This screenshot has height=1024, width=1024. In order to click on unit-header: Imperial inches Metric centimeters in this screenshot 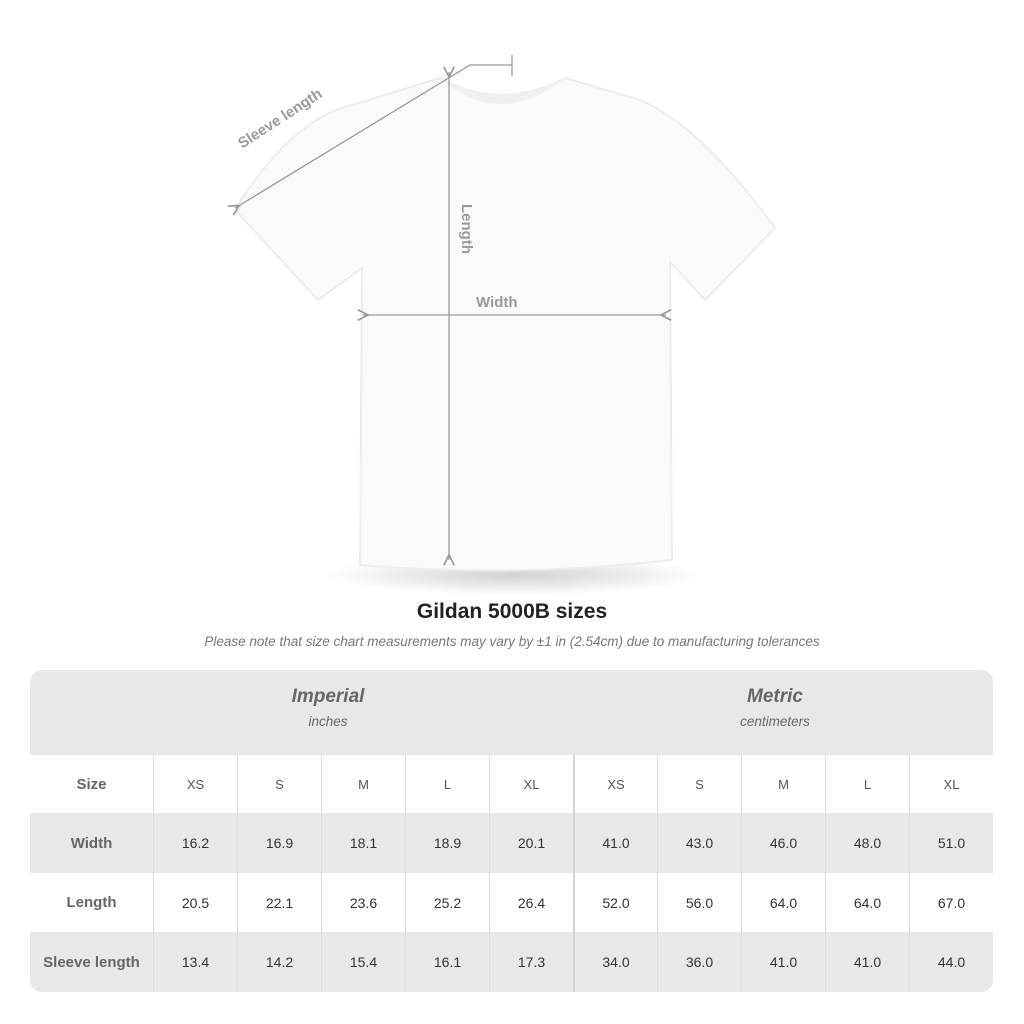, I will do `click(511, 712)`.